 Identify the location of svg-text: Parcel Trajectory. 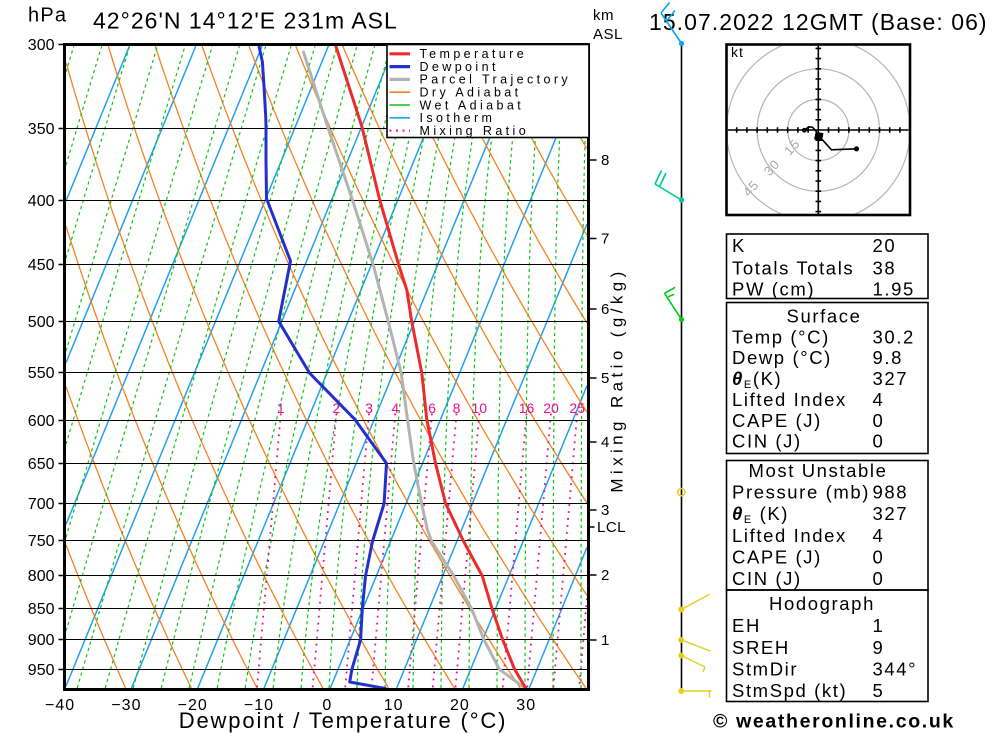
(496, 80).